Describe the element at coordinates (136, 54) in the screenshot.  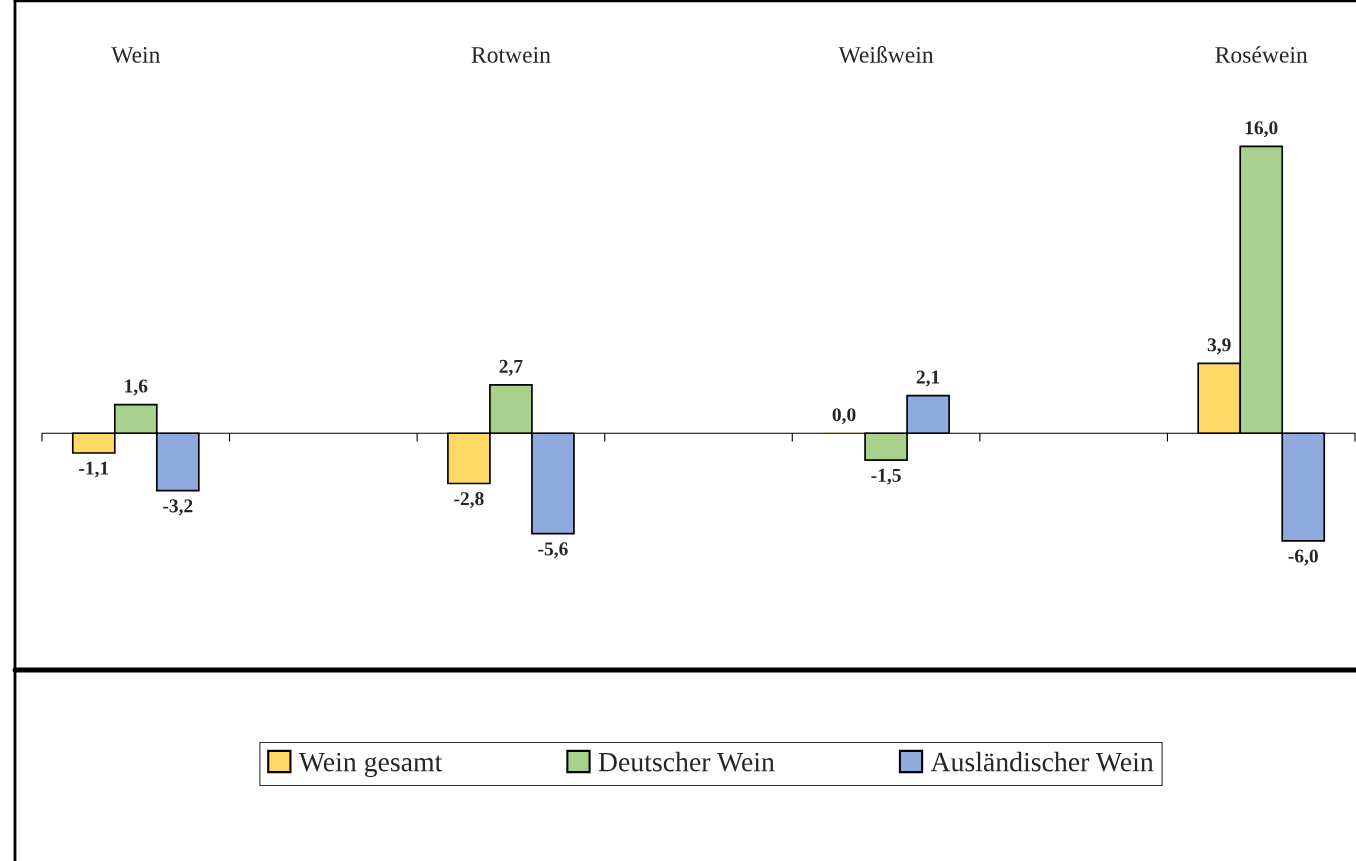
I see `x-tick-label: Wein` at that location.